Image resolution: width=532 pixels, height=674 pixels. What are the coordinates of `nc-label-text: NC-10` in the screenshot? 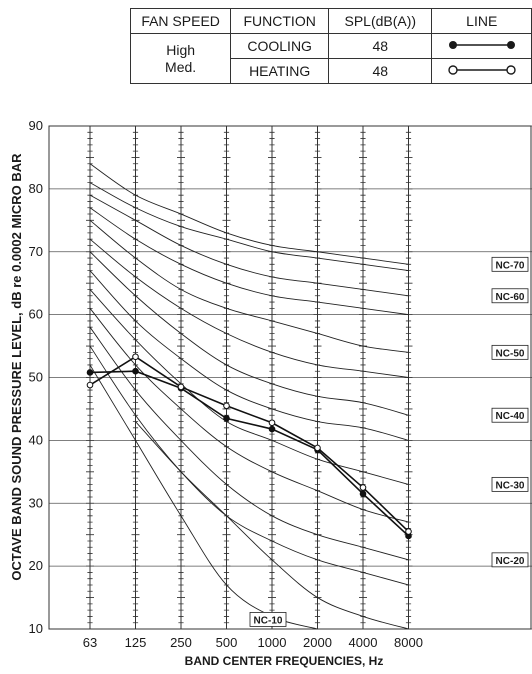 It's located at (268, 620).